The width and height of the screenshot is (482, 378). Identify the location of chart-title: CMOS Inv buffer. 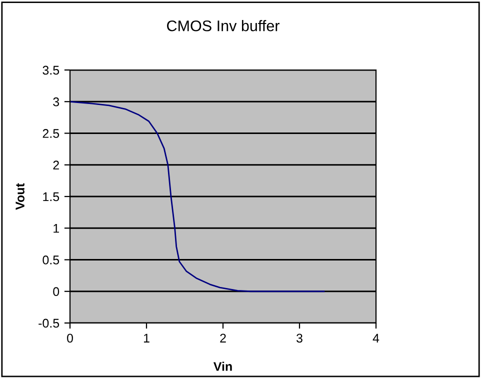
(223, 26).